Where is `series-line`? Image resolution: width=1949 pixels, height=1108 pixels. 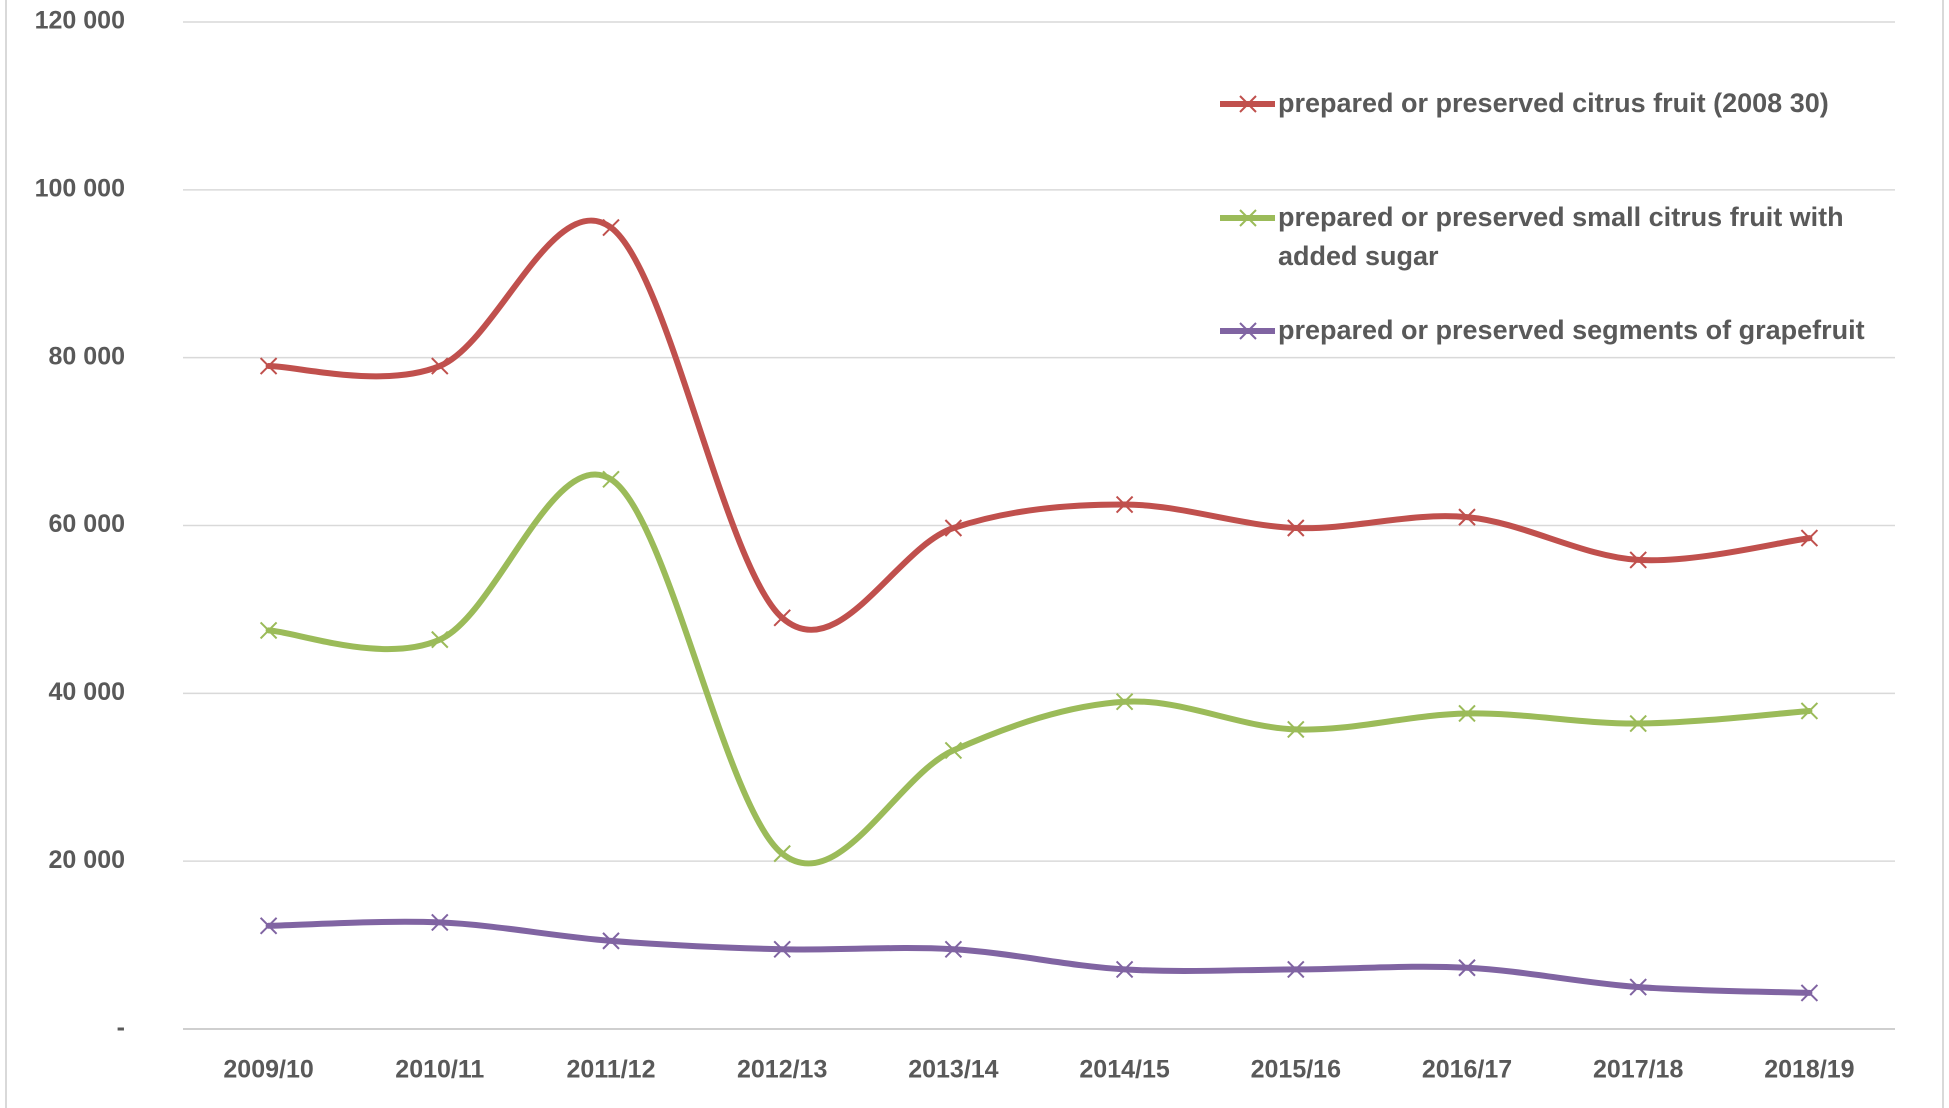 series-line is located at coordinates (1039, 957).